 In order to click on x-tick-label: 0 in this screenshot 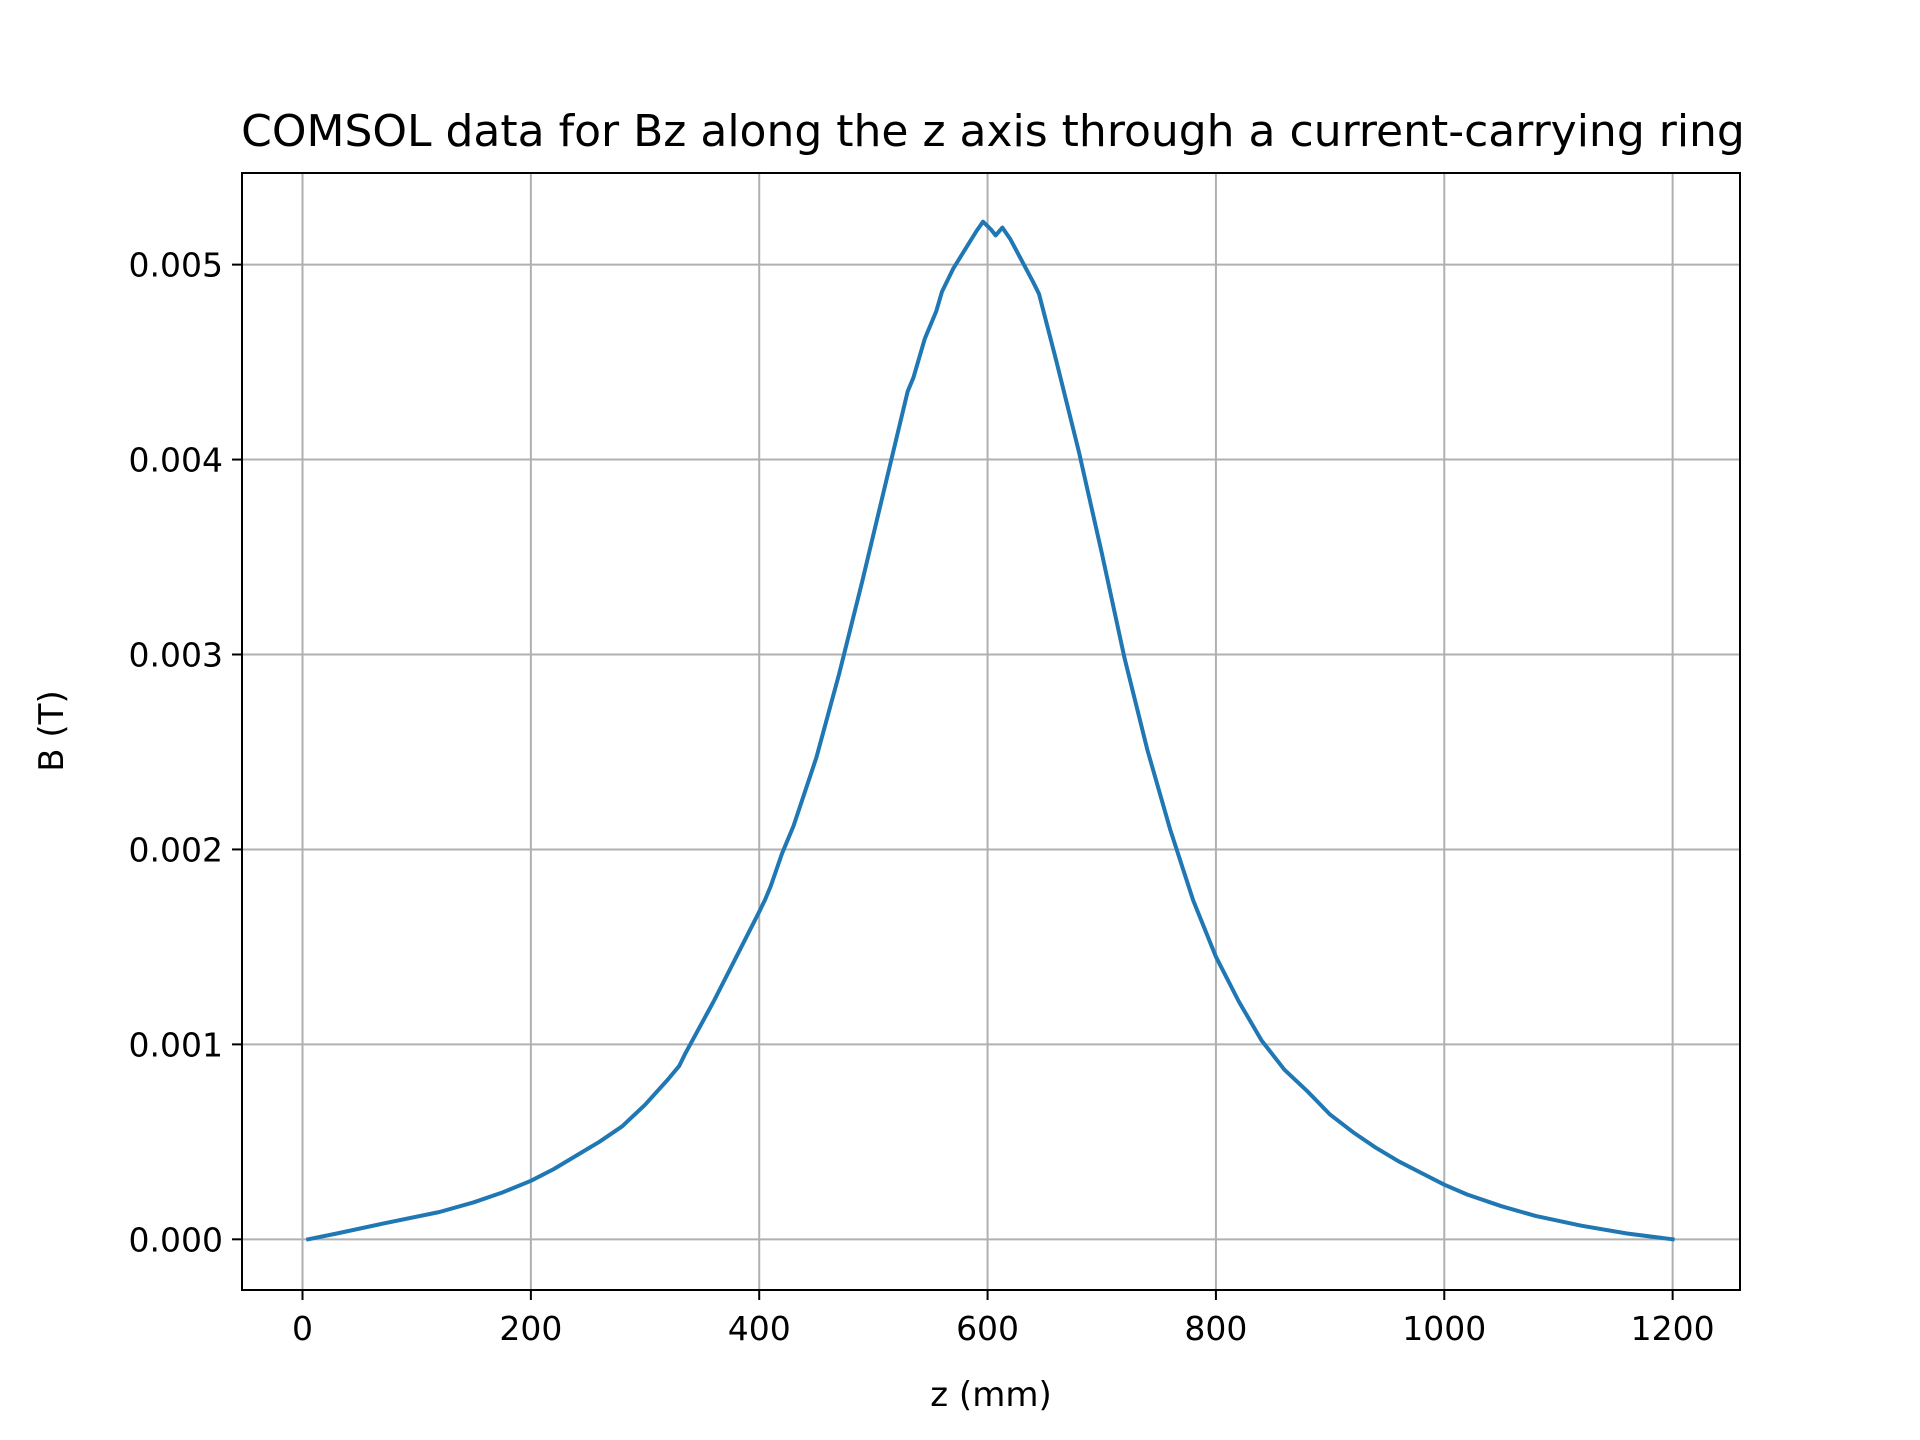, I will do `click(302, 1328)`.